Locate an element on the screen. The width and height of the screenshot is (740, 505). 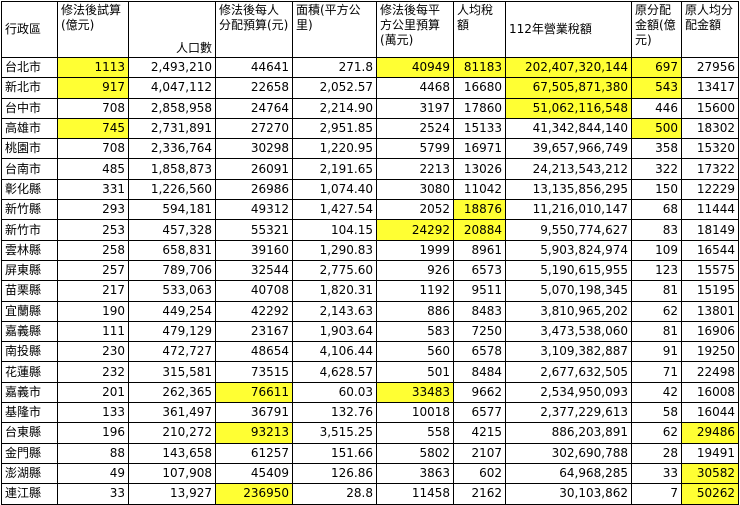
cell-district: 澎湖縣 is located at coordinates (29, 473).